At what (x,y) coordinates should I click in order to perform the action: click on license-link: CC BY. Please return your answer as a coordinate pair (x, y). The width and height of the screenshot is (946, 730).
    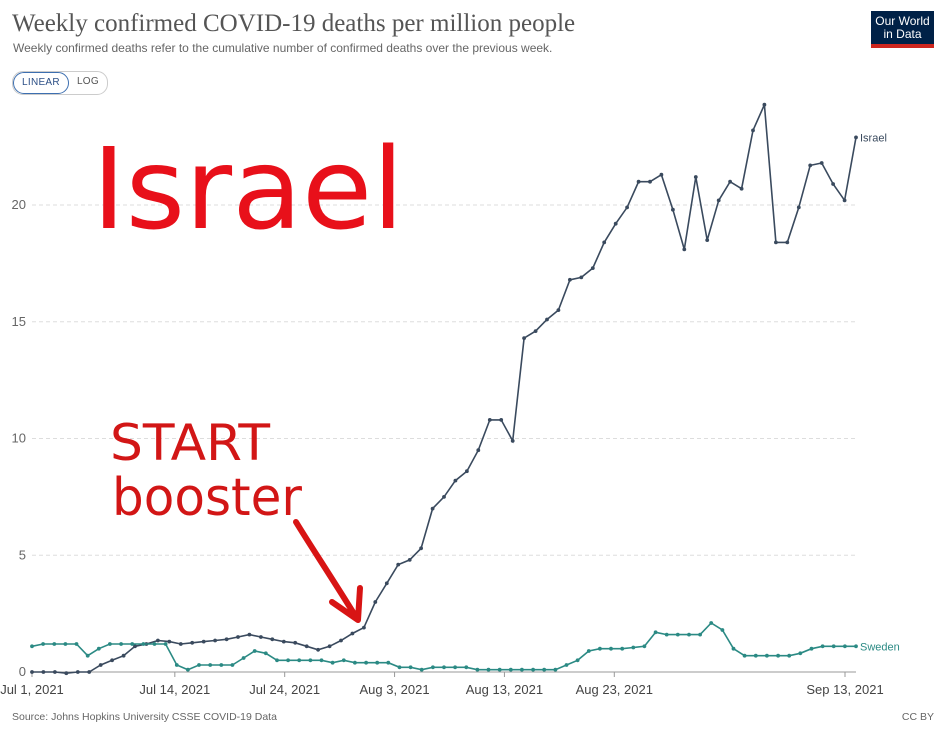
    Looking at the image, I should click on (917, 717).